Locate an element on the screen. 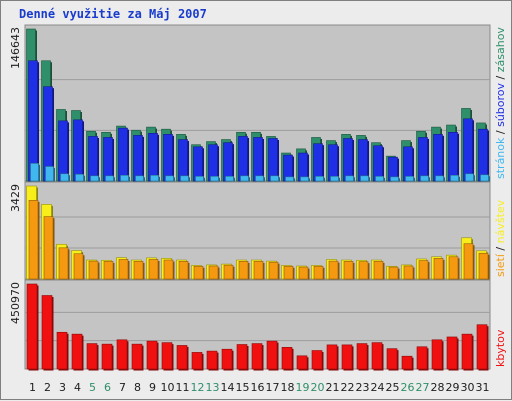  panel-3-series-label: kbytov is located at coordinates (500, 348).